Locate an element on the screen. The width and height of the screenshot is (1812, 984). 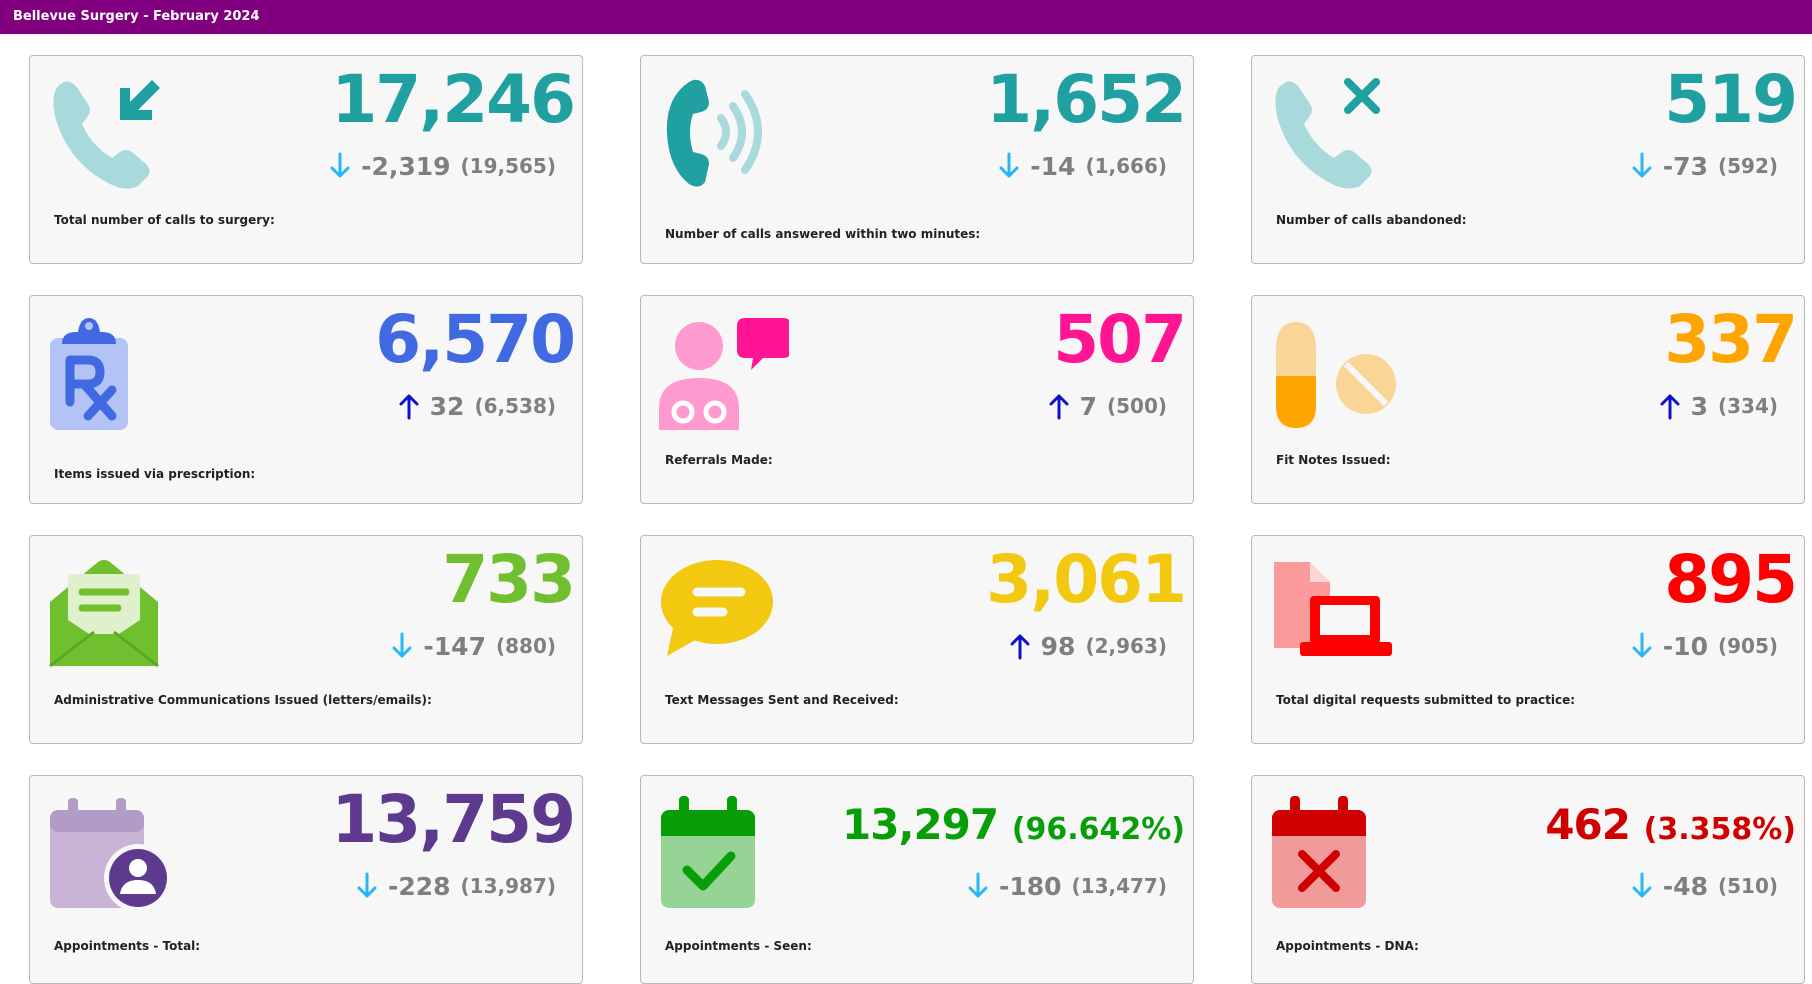
kpi-previous: (2,963) is located at coordinates (1126, 646).